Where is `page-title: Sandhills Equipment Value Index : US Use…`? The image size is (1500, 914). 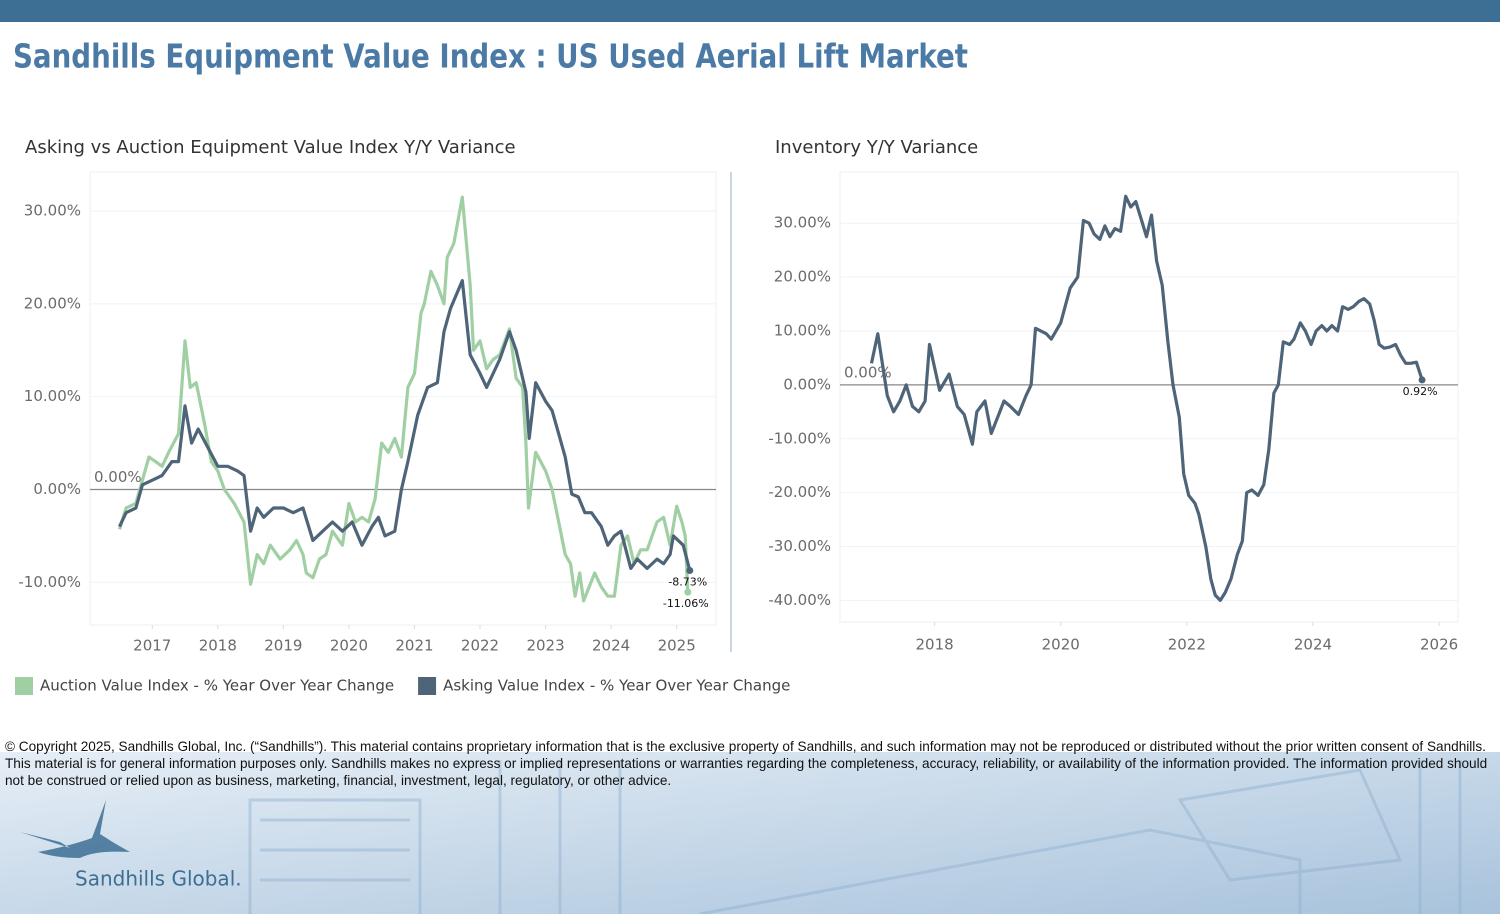 page-title: Sandhills Equipment Value Index : US Use… is located at coordinates (490, 56).